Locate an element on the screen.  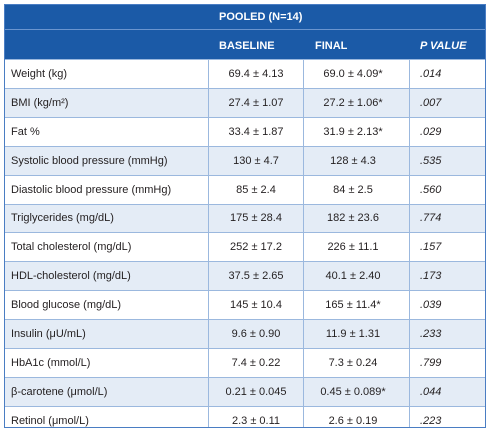
baseline-value: 252 ± 17.2 is located at coordinates (256, 247).